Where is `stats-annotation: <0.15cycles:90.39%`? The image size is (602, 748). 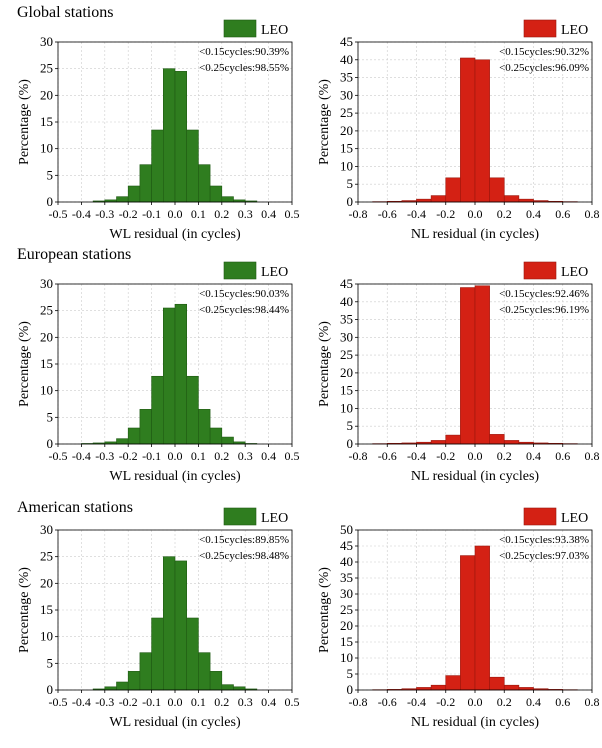 stats-annotation: <0.15cycles:90.39% is located at coordinates (244, 52).